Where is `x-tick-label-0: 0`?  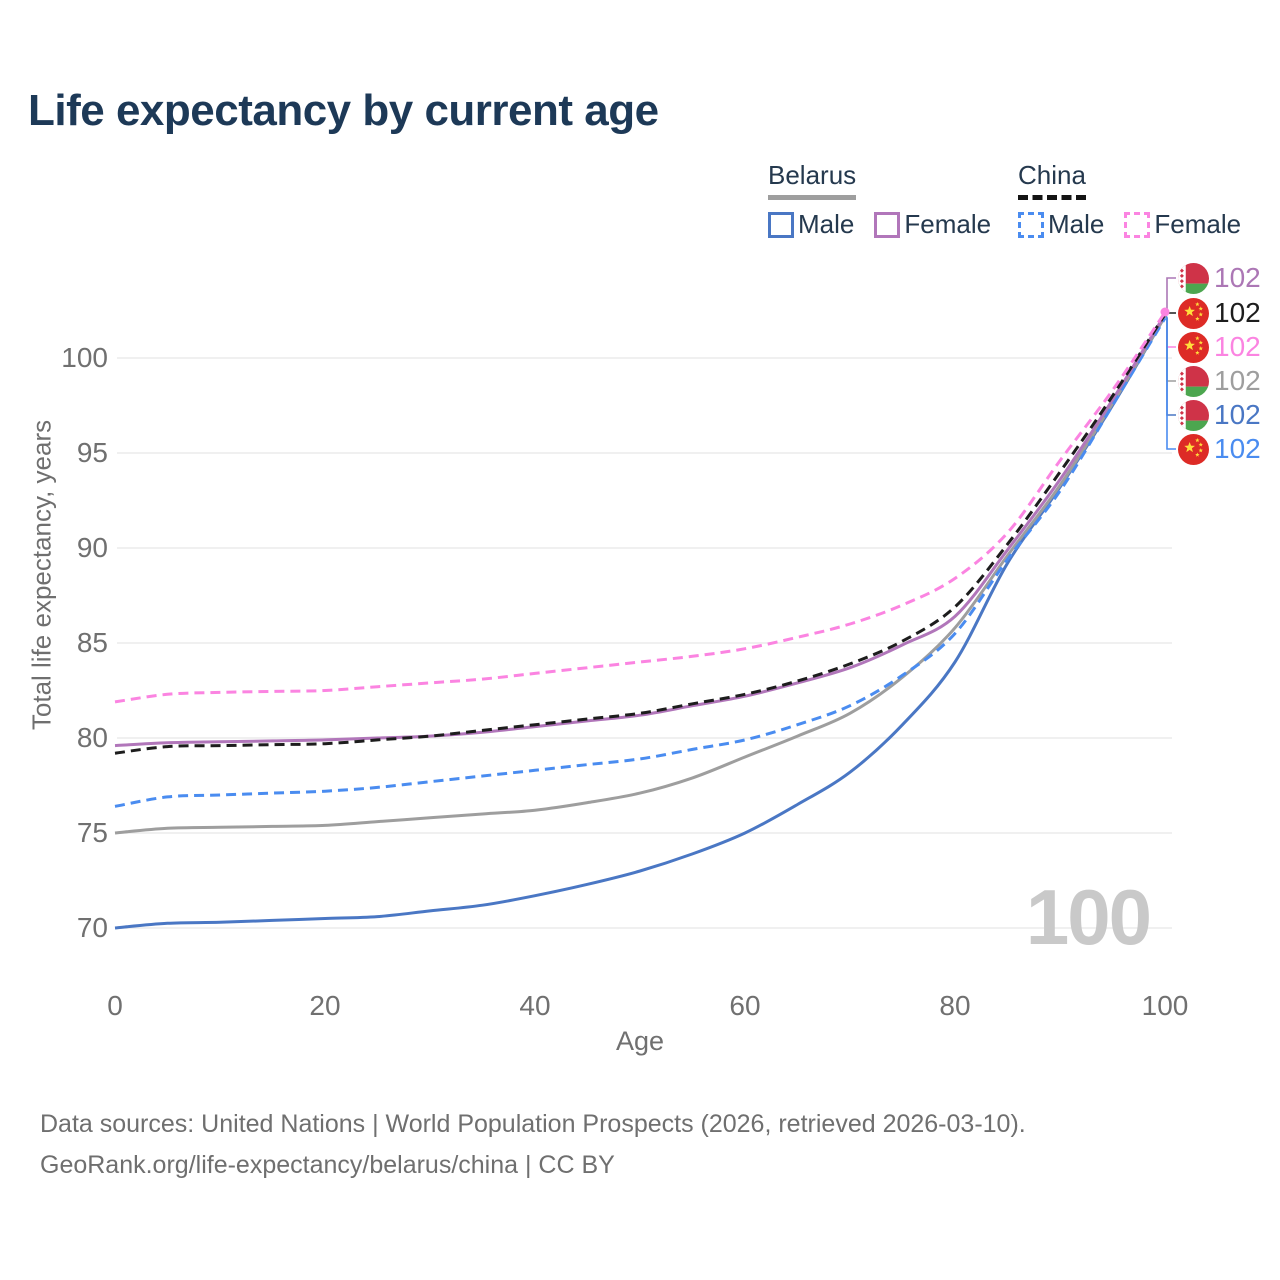
x-tick-label-0: 0 is located at coordinates (115, 1005).